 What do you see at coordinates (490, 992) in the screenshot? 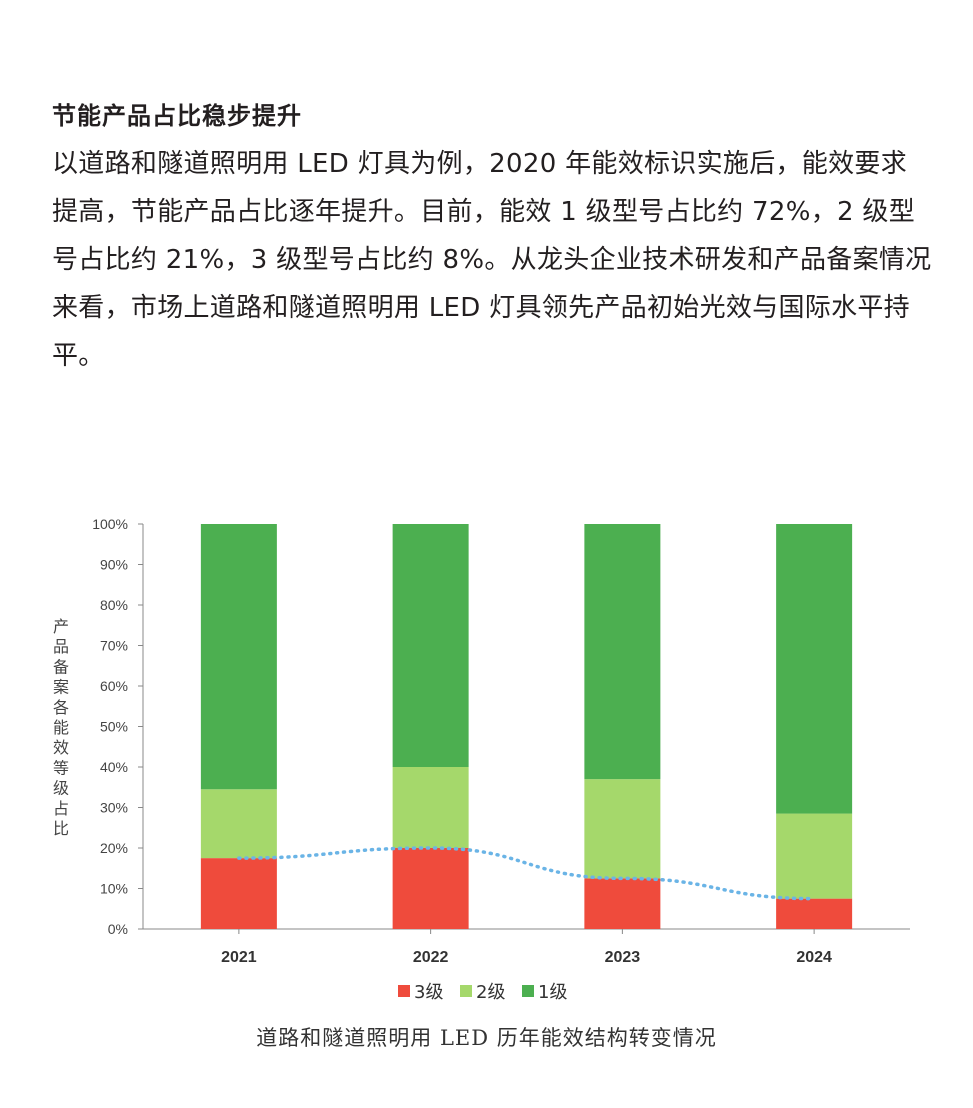
I see `legend-label-2级: 2级` at bounding box center [490, 992].